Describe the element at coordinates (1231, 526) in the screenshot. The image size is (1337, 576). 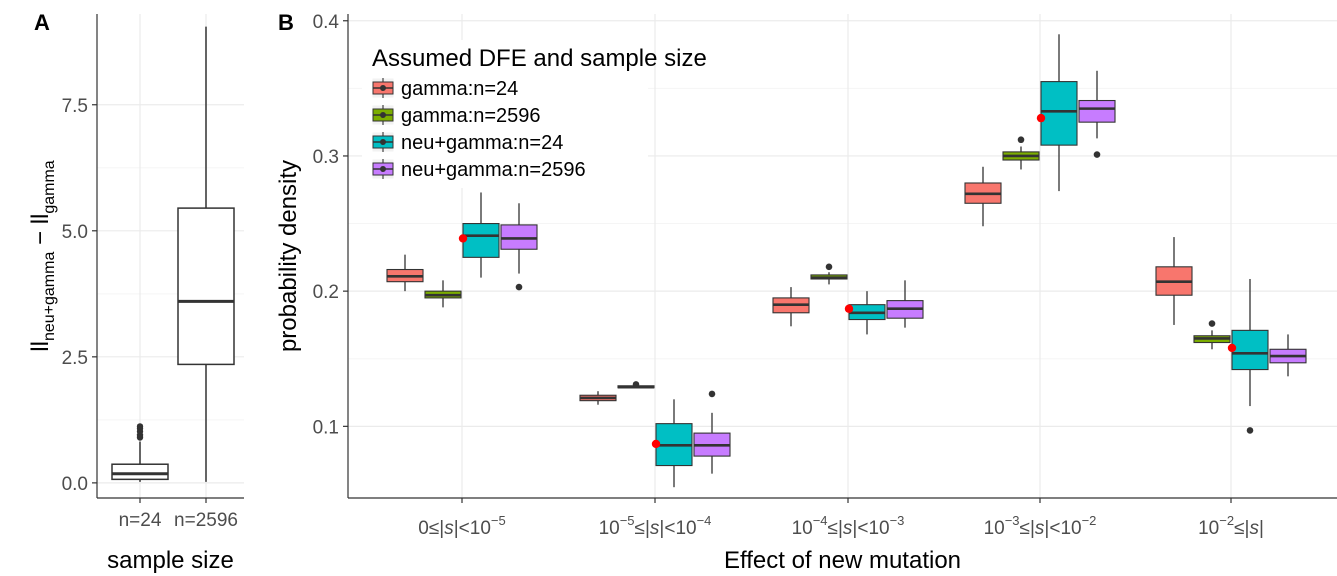
I see `x-tick-label: 10−2≤|s|` at that location.